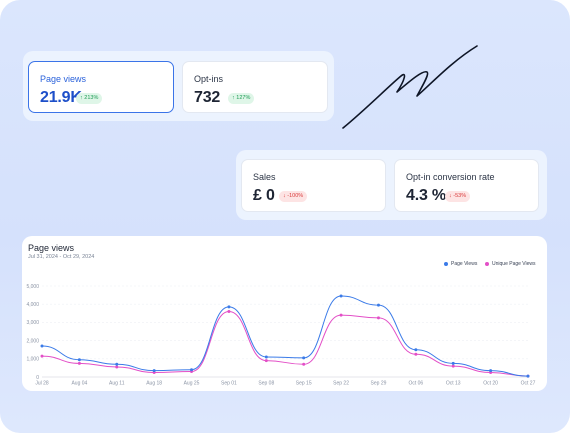  What do you see at coordinates (464, 264) in the screenshot?
I see `legend-page-views-label: Page Views` at bounding box center [464, 264].